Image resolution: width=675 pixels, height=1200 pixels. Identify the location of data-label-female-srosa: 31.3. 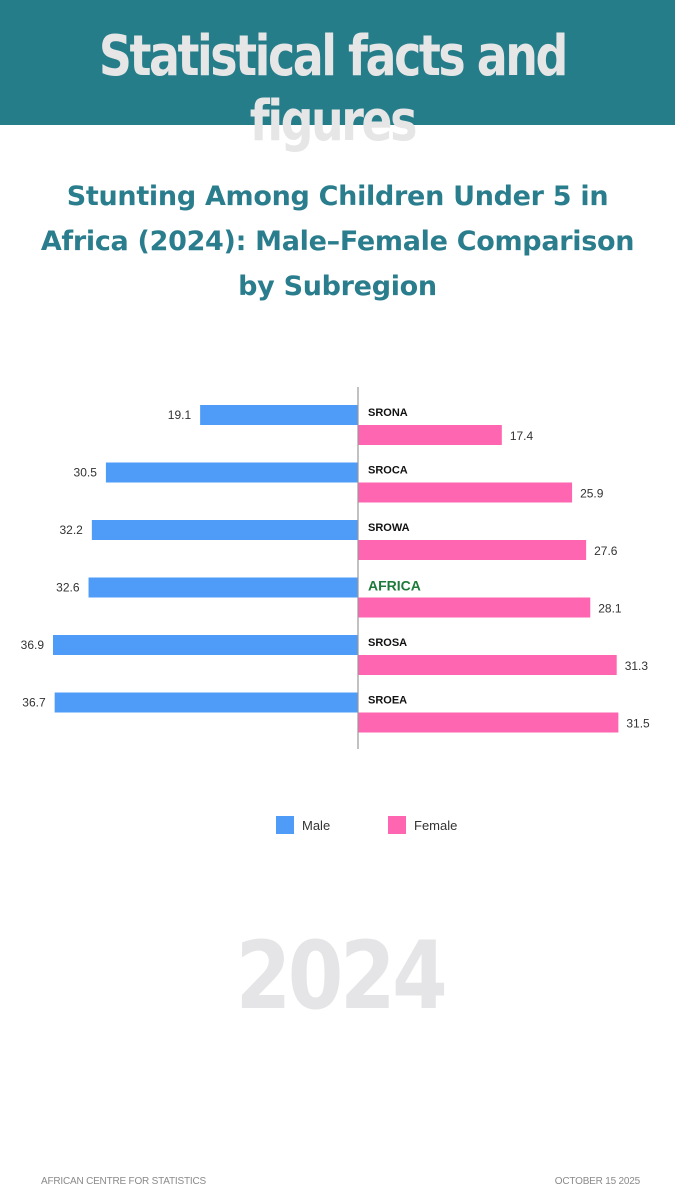
(637, 666).